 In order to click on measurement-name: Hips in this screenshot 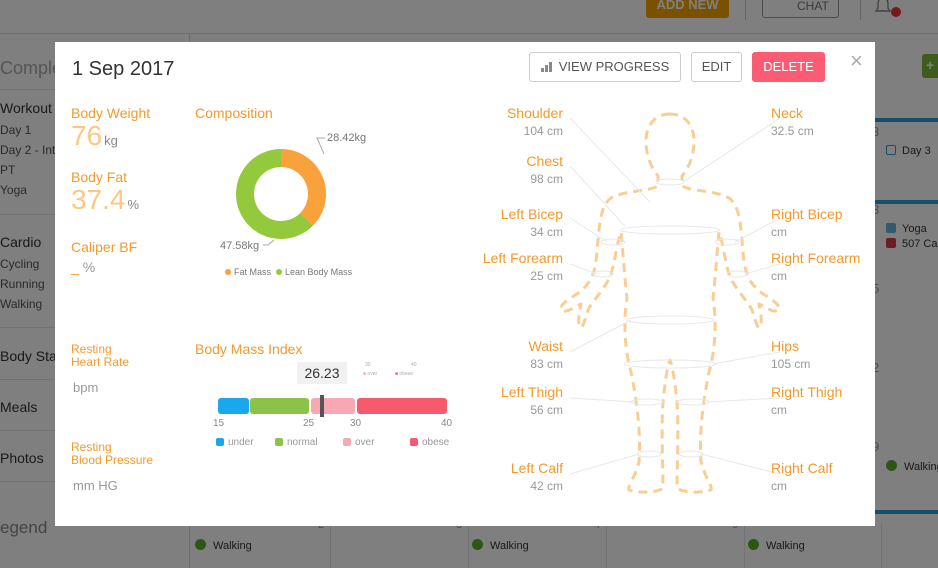, I will do `click(785, 346)`.